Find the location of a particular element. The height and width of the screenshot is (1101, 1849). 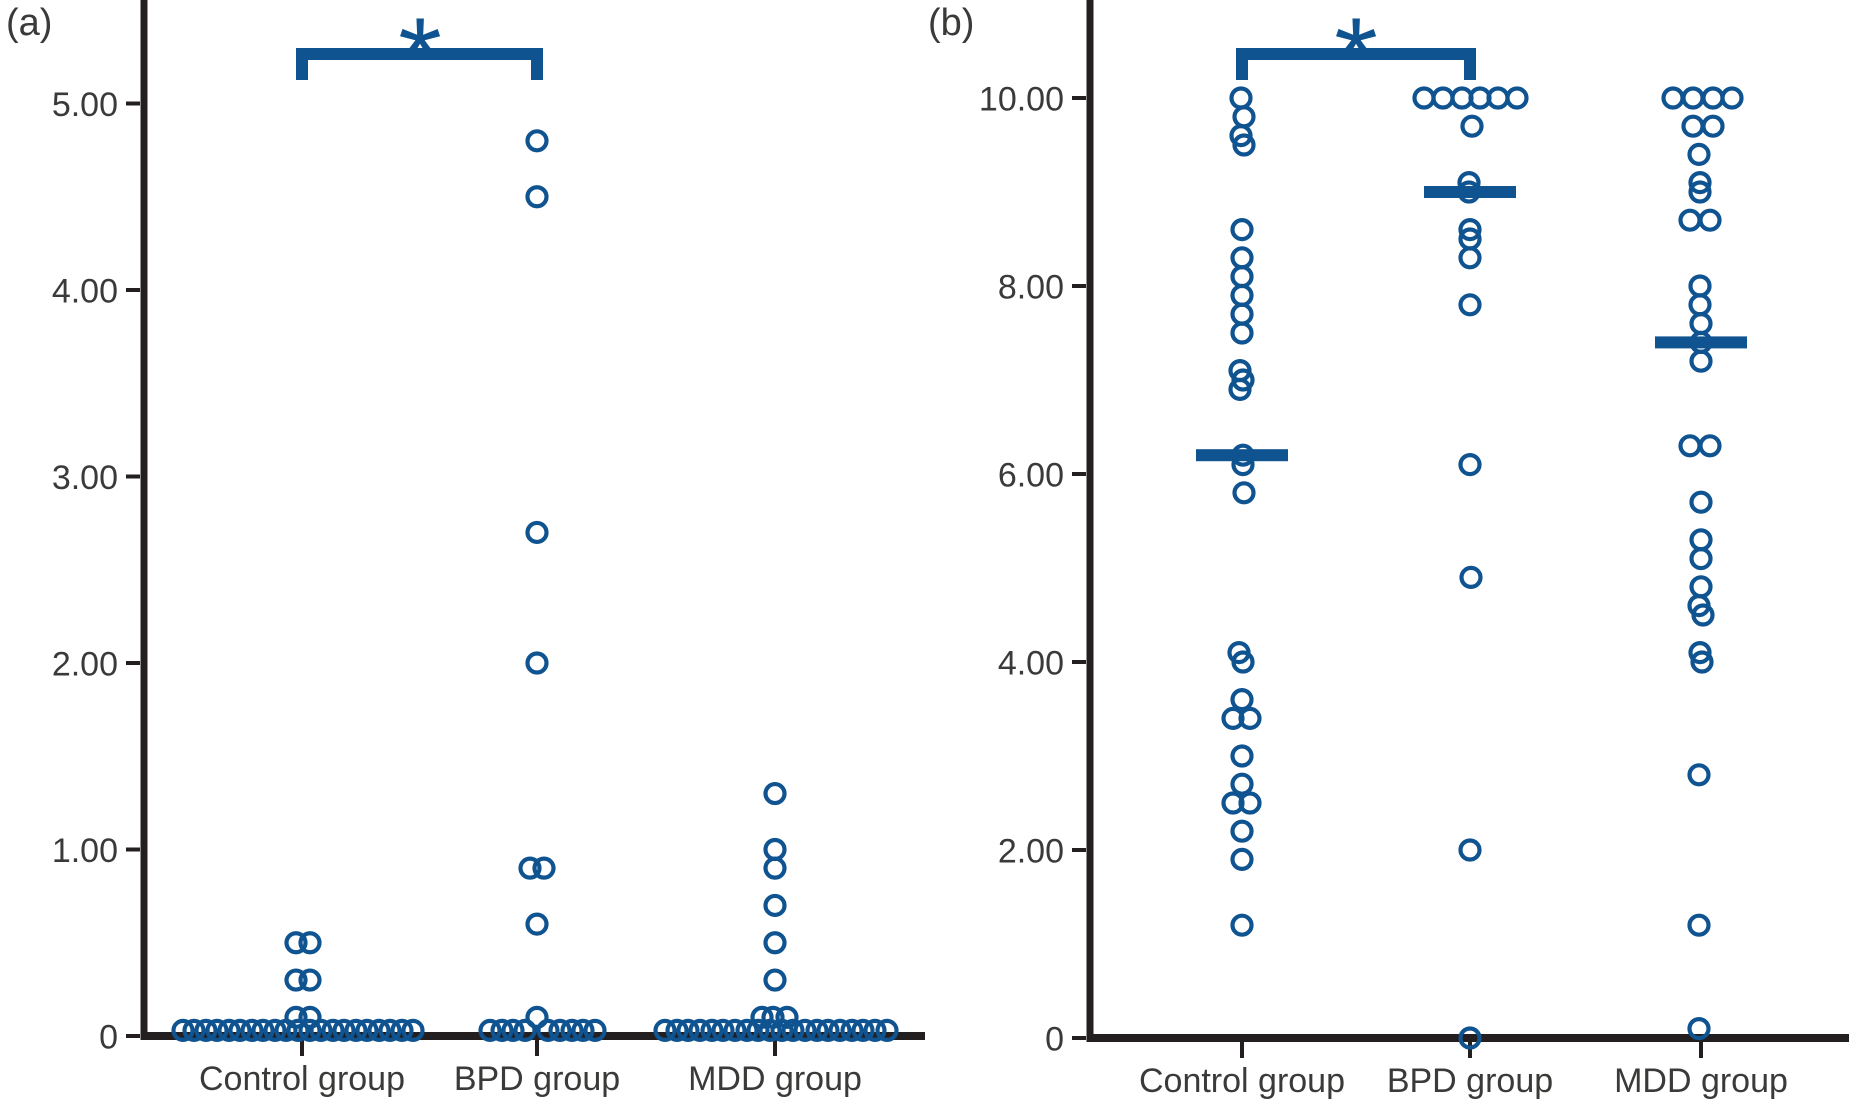

group-mdd-group is located at coordinates (1701, 563).